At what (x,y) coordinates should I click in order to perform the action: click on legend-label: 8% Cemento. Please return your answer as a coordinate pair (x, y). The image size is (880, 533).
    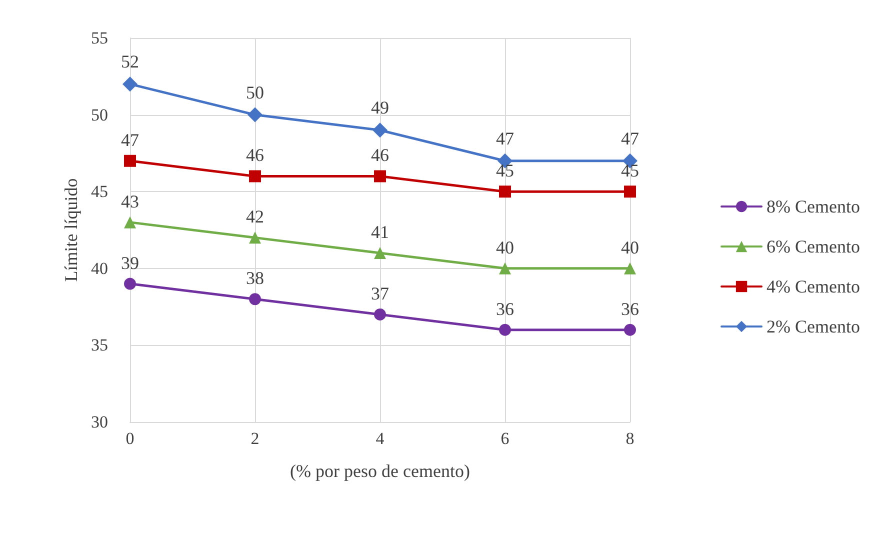
    Looking at the image, I should click on (813, 206).